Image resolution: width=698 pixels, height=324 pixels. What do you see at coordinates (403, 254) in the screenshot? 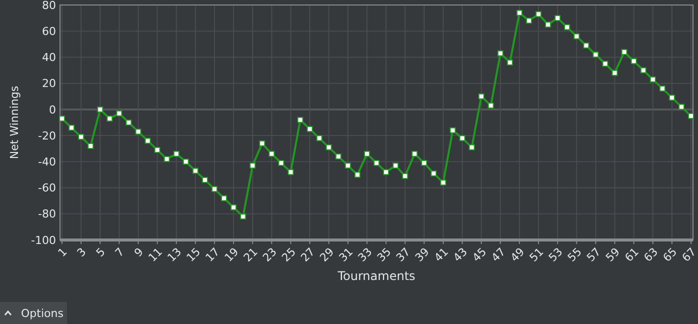
I see `x-tick-label: 37` at bounding box center [403, 254].